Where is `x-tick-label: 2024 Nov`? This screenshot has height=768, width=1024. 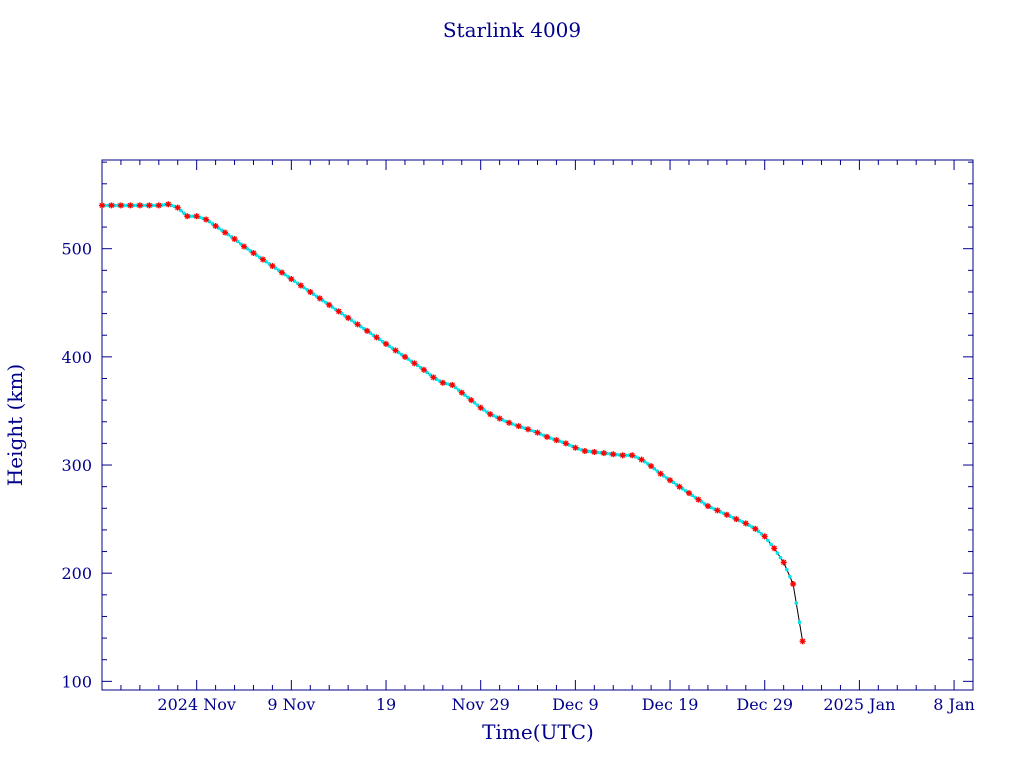 x-tick-label: 2024 Nov is located at coordinates (196, 704).